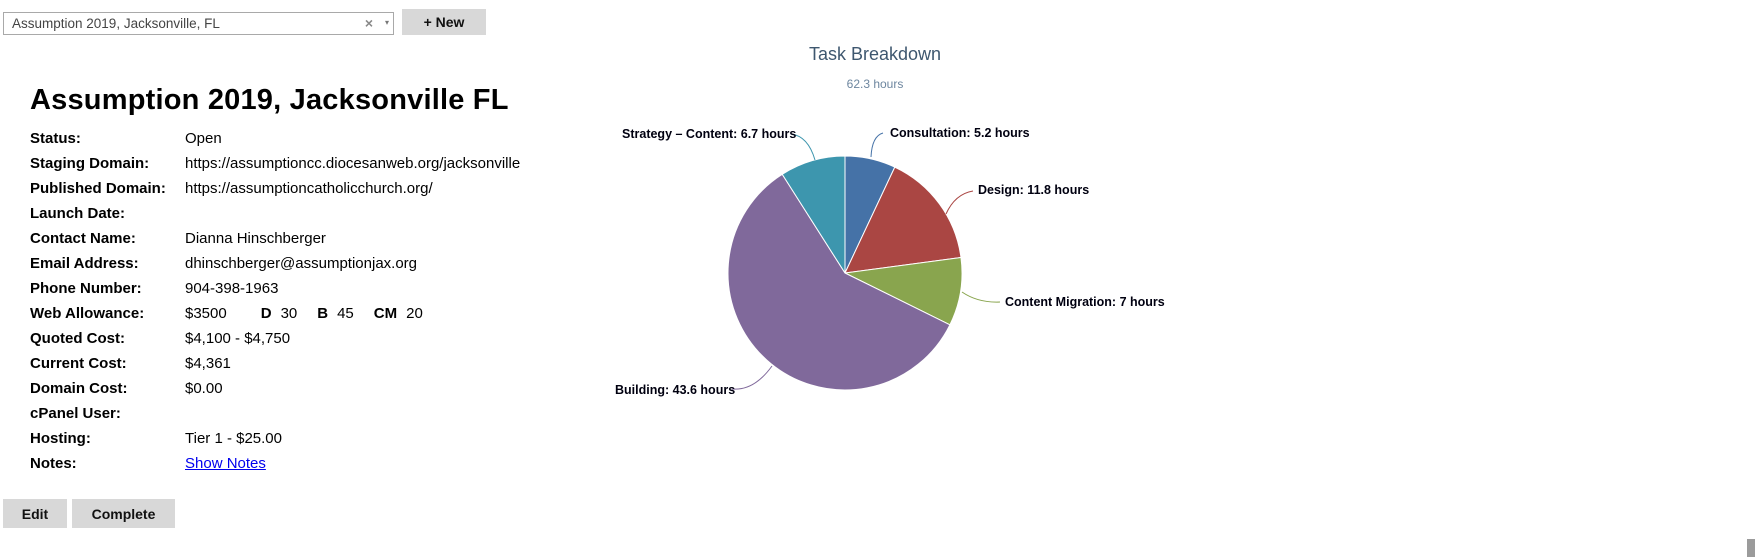 The image size is (1755, 557). What do you see at coordinates (1034, 190) in the screenshot?
I see `pie-slice-label: Design: 11.8 hours` at bounding box center [1034, 190].